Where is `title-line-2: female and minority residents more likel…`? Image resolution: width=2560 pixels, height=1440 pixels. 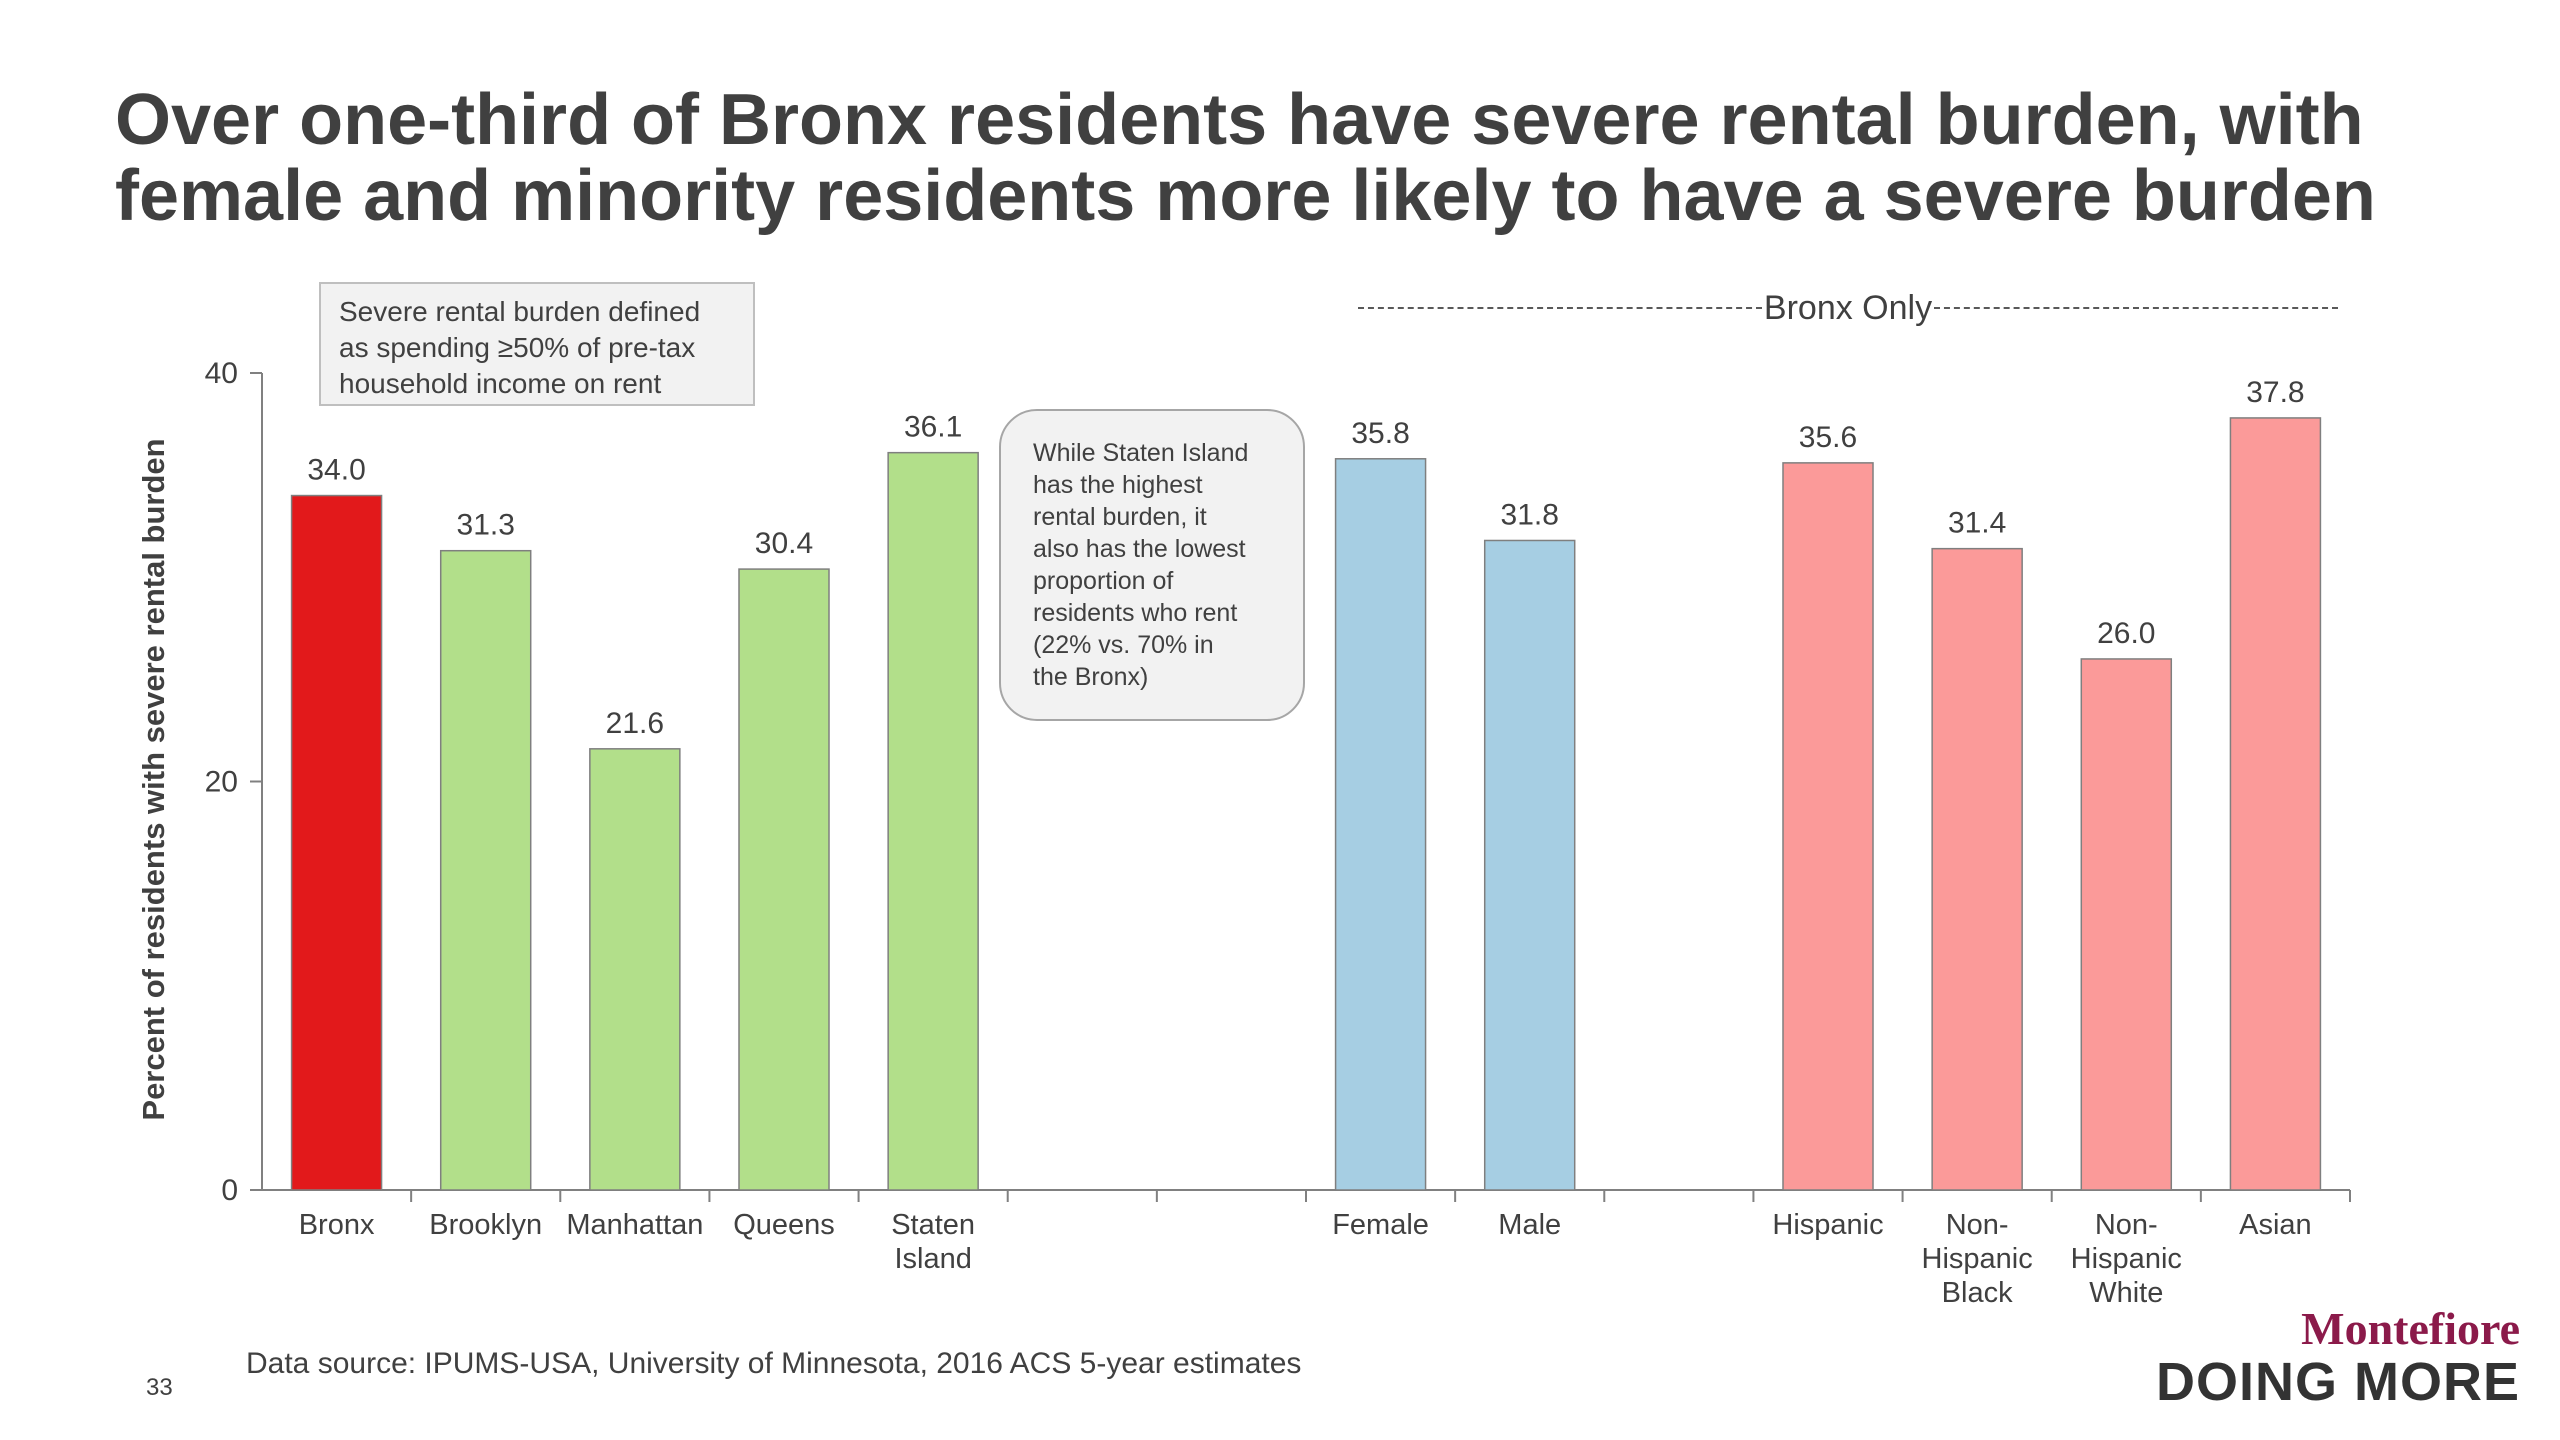
title-line-2: female and minority residents more likel… is located at coordinates (1245, 196).